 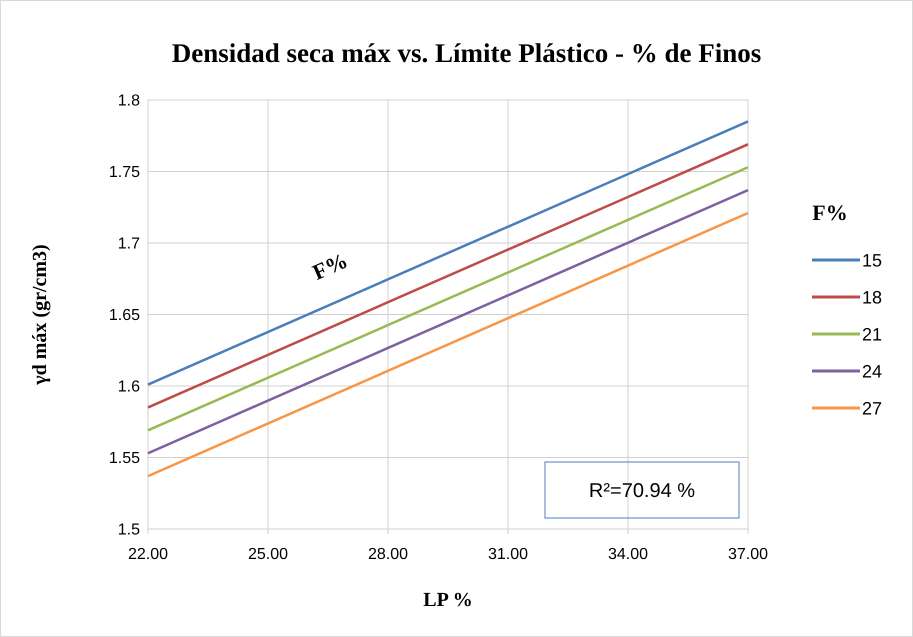 I want to click on x-tick-label: 28.00, so click(x=388, y=554).